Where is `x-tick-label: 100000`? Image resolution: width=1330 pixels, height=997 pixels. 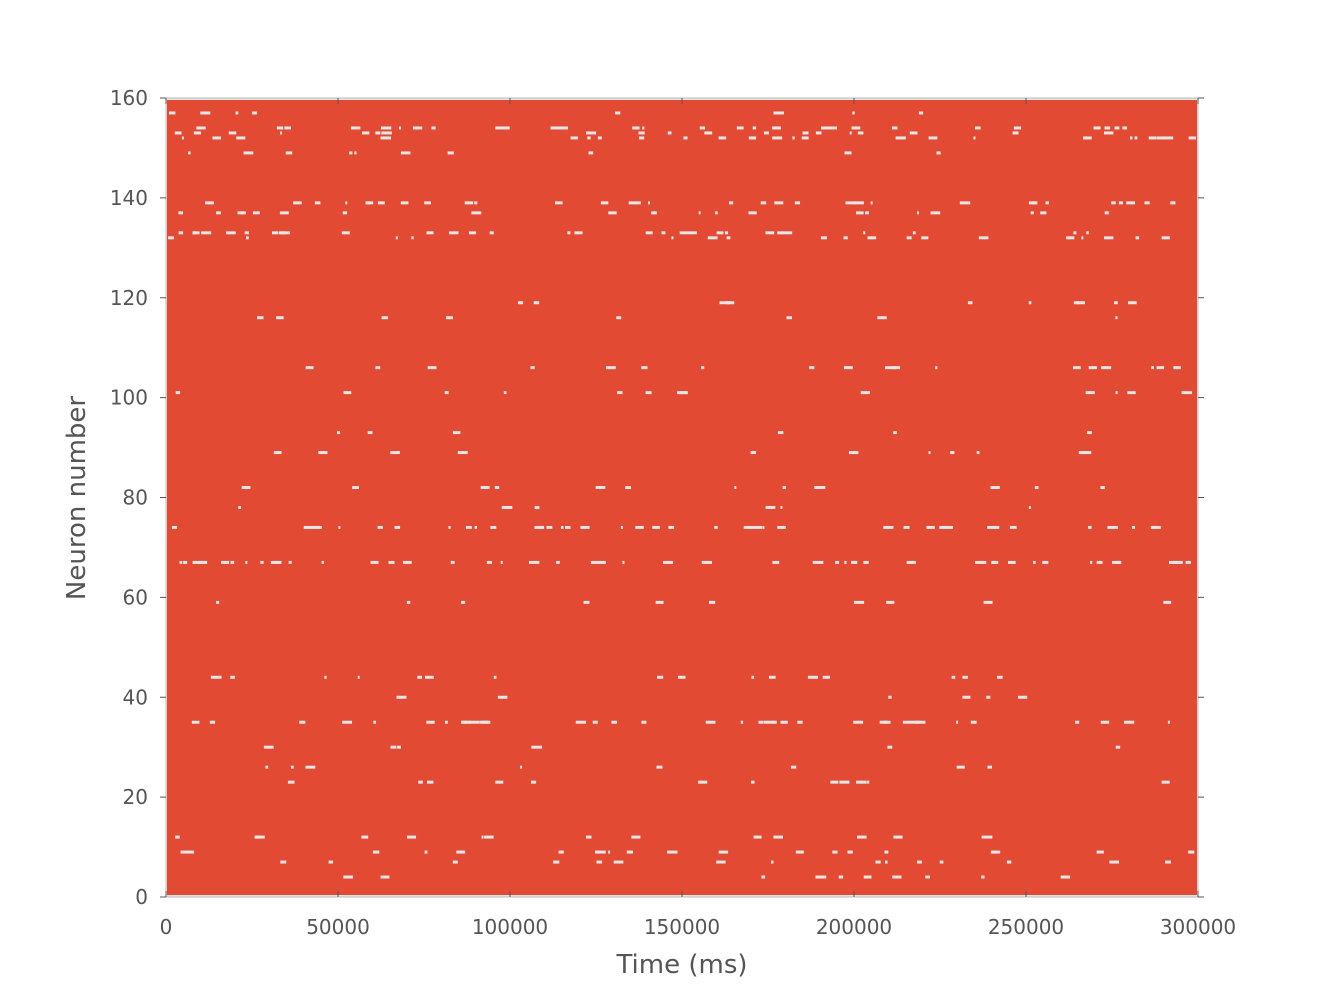
x-tick-label: 100000 is located at coordinates (510, 927).